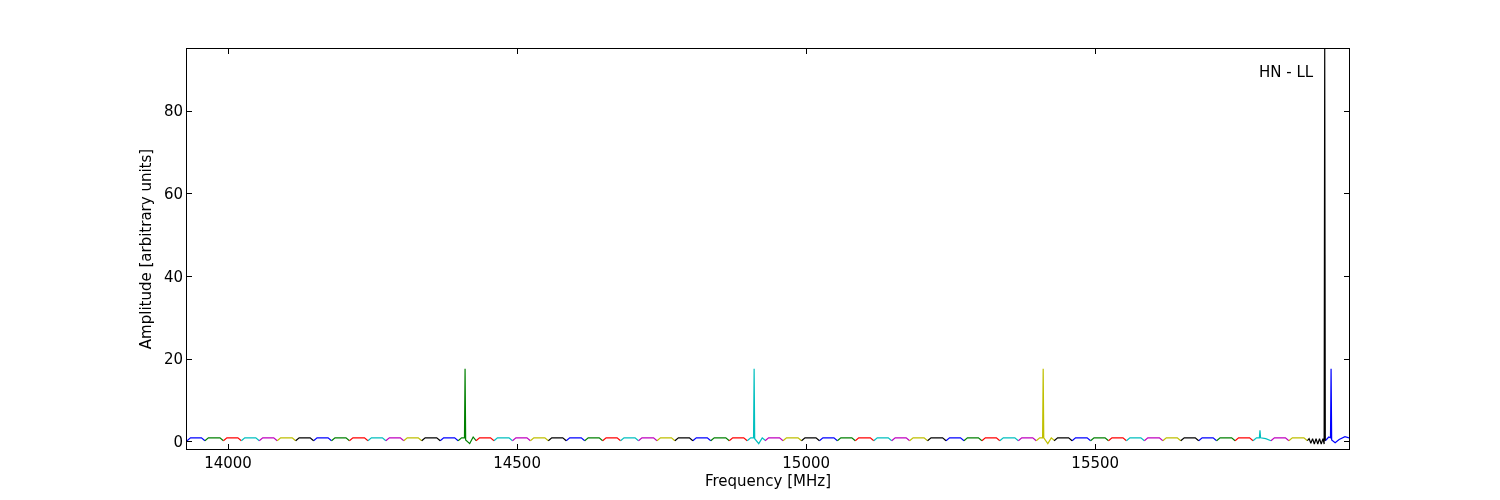 Image resolution: width=1500 pixels, height=500 pixels. I want to click on y-tick-label: 40, so click(173, 276).